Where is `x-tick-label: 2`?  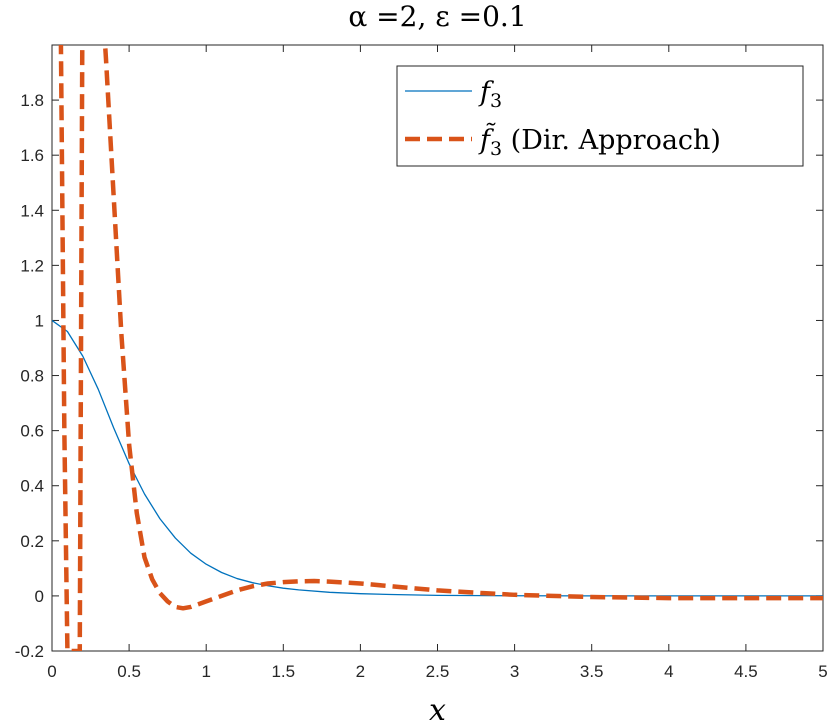 x-tick-label: 2 is located at coordinates (360, 671).